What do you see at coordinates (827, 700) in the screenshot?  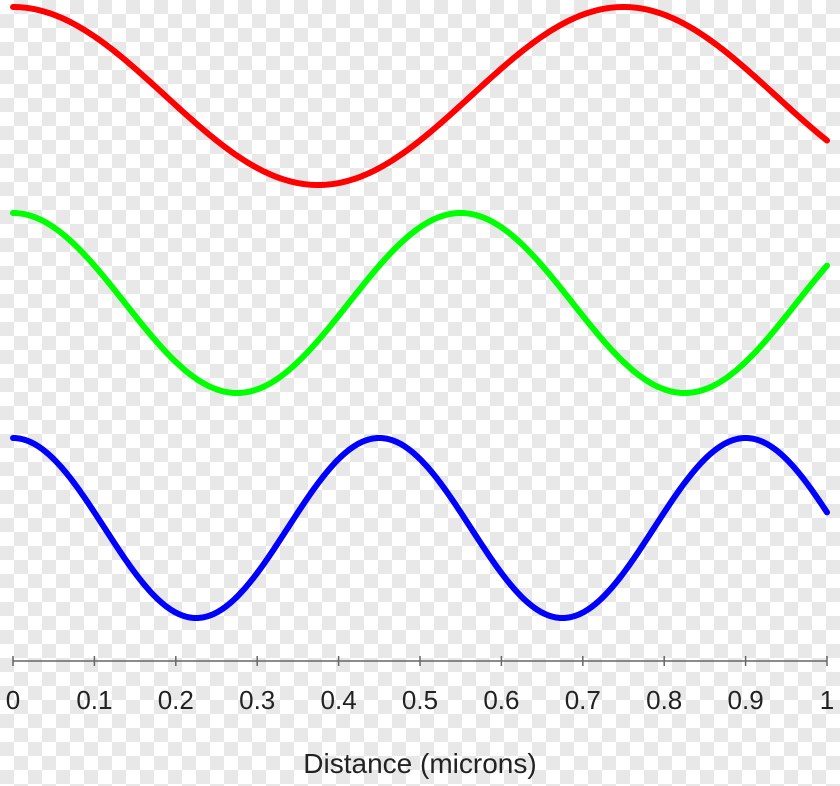 I see `x-tick-label: 1` at bounding box center [827, 700].